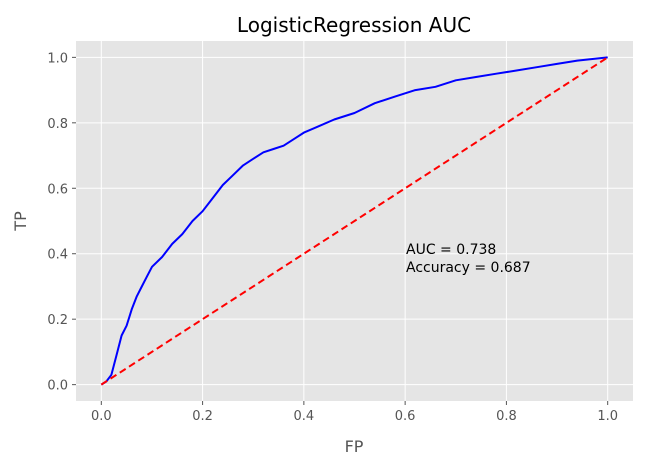 The image size is (645, 467). What do you see at coordinates (304, 416) in the screenshot?
I see `x-tick-label: 0.4` at bounding box center [304, 416].